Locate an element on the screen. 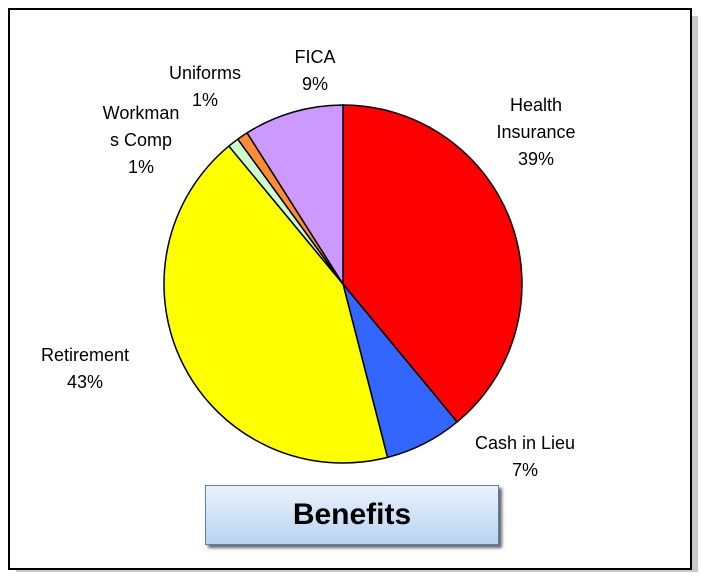 The width and height of the screenshot is (701, 576). slice-label: Uniforms 1% is located at coordinates (205, 87).